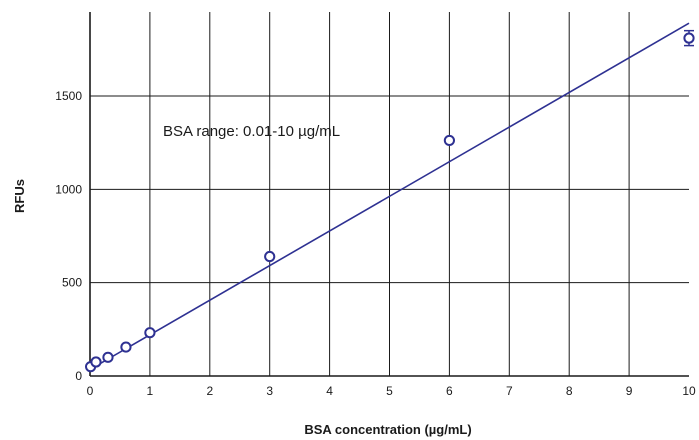 The height and width of the screenshot is (440, 699). I want to click on x-tick-label: 1, so click(150, 391).